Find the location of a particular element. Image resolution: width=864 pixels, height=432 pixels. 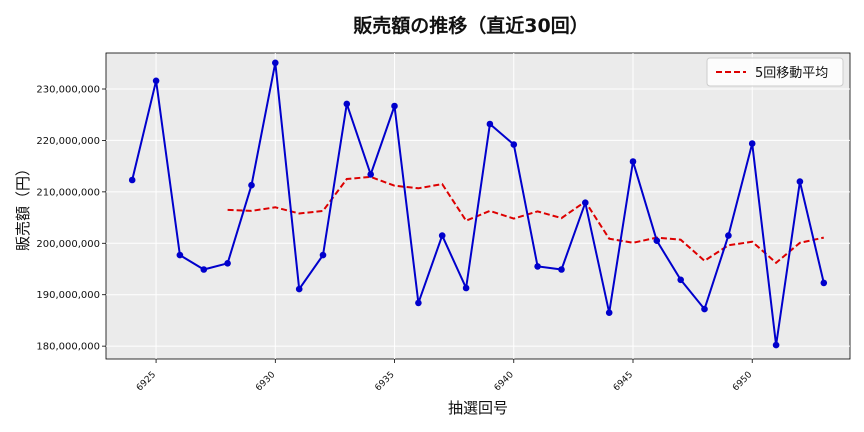

legend-box is located at coordinates (775, 72).